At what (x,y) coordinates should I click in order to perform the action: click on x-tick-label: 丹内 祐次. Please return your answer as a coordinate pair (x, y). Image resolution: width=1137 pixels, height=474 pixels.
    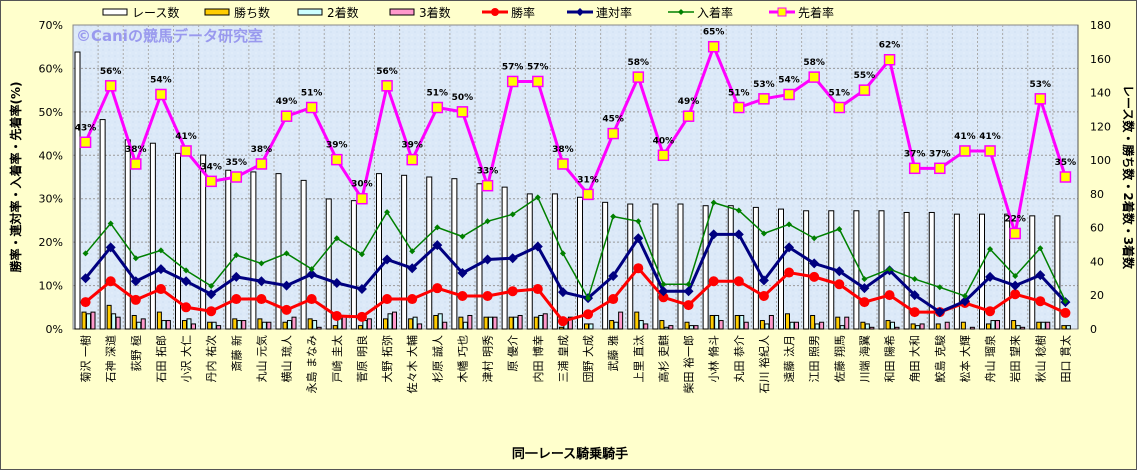
    Looking at the image, I should click on (211, 359).